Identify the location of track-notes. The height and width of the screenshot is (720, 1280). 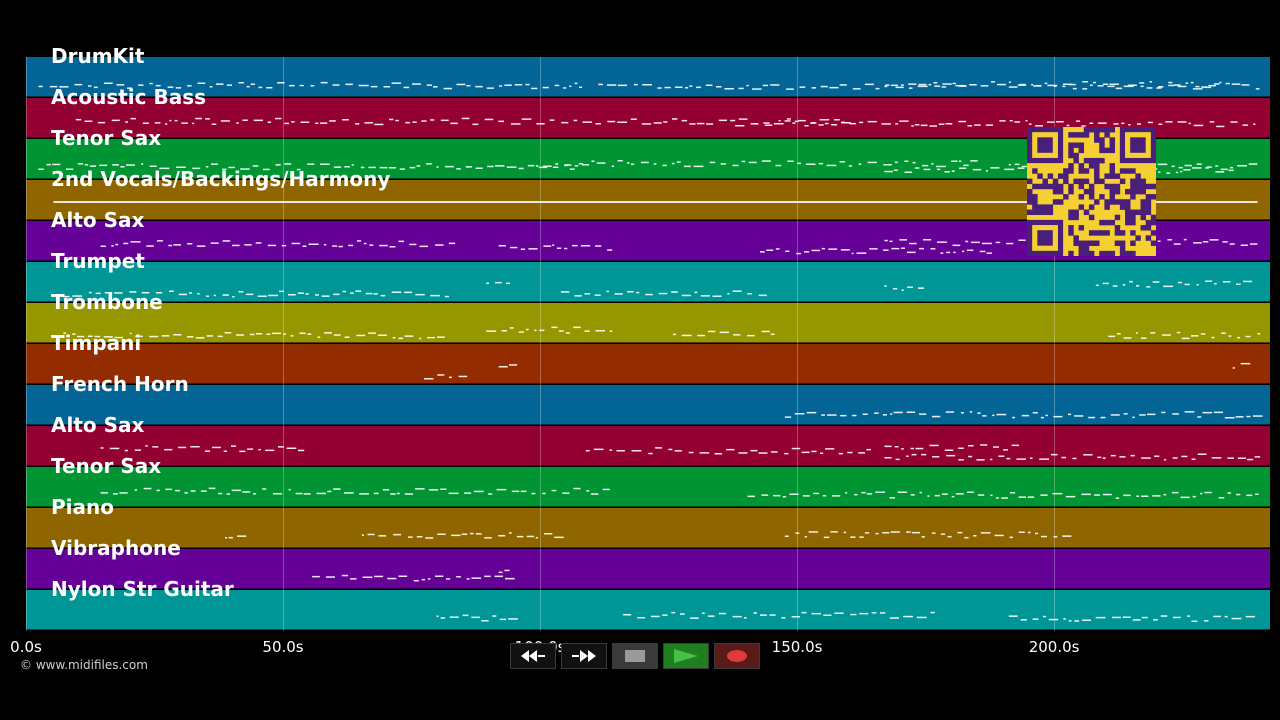
(665, 122).